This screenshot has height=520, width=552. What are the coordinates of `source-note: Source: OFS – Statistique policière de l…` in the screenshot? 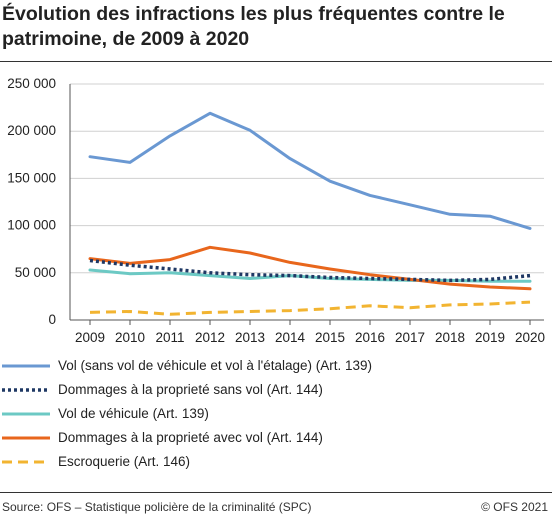 It's located at (157, 507).